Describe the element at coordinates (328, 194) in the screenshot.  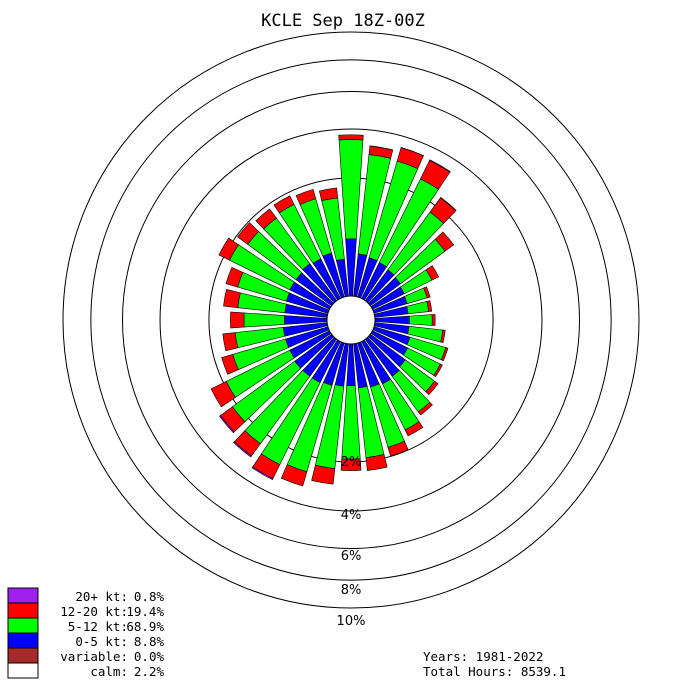
I see `bar-350deg-12-20-kt` at that location.